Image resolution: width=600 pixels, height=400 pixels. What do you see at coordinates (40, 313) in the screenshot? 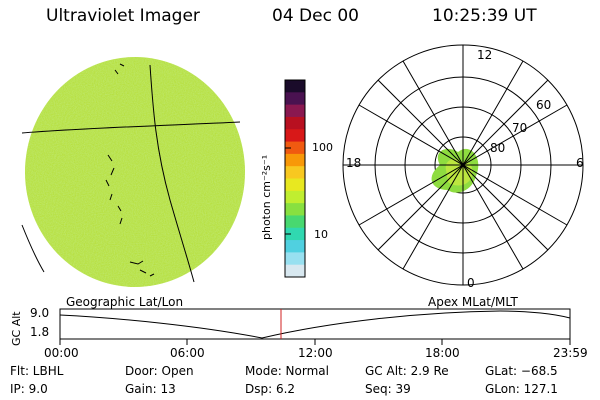
I see `timeline-y-top: 9.0` at bounding box center [40, 313].